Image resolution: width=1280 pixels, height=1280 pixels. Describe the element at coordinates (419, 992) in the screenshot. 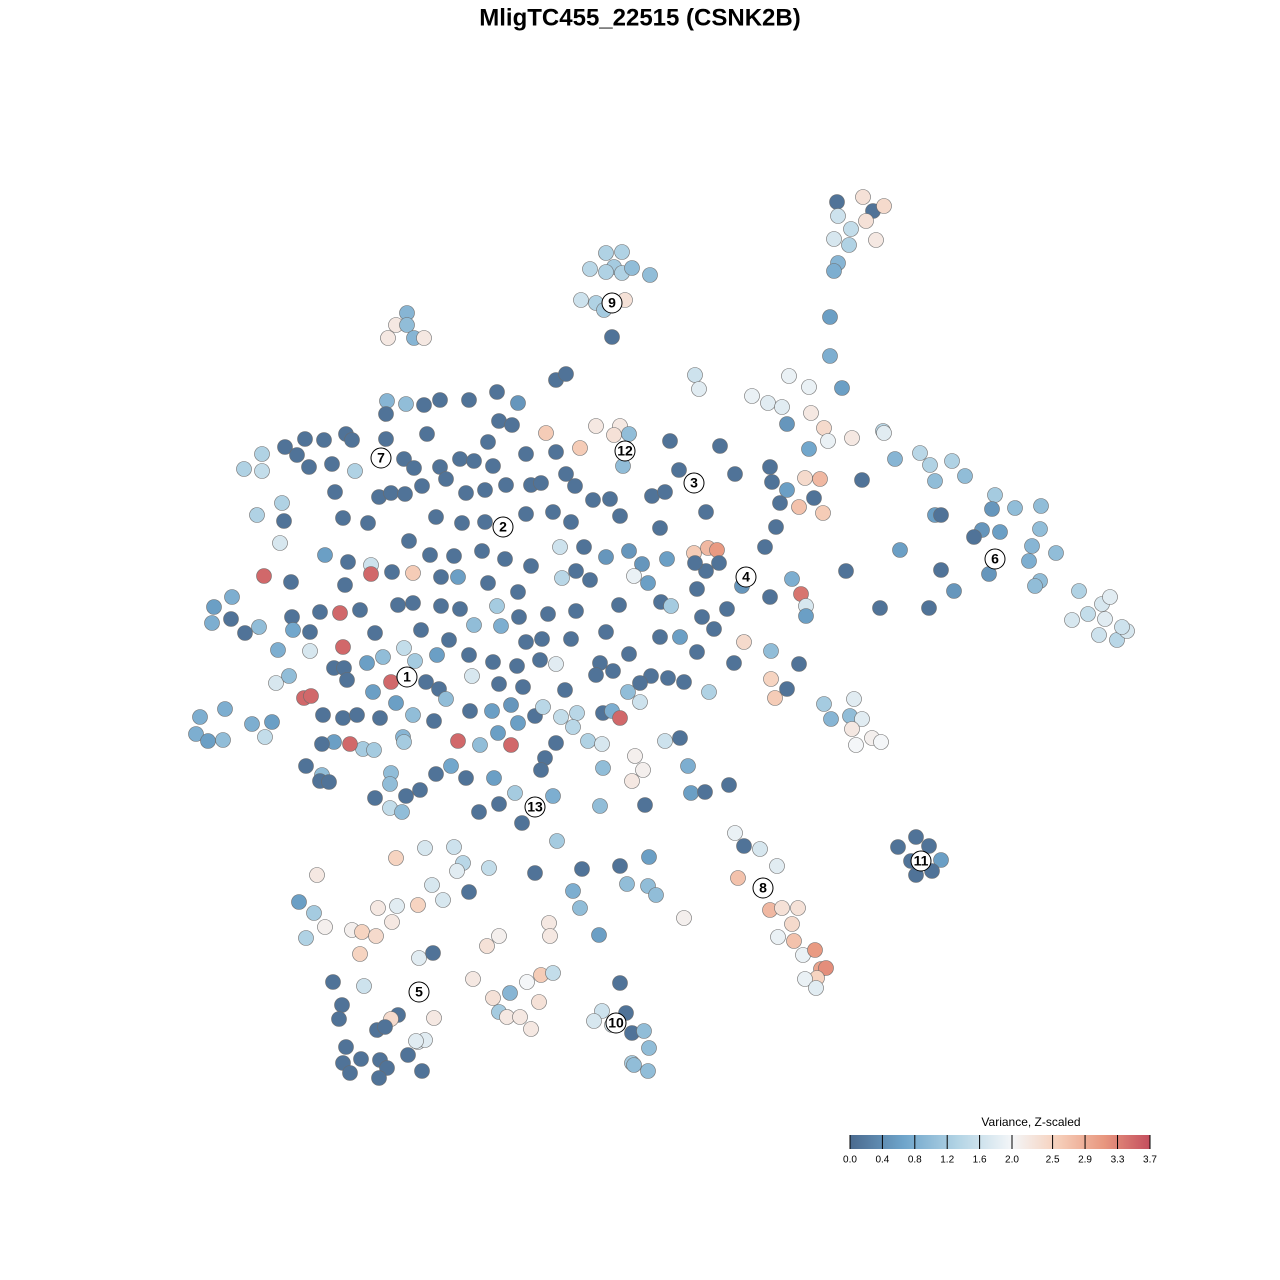

I see `cluster-label: 5` at that location.